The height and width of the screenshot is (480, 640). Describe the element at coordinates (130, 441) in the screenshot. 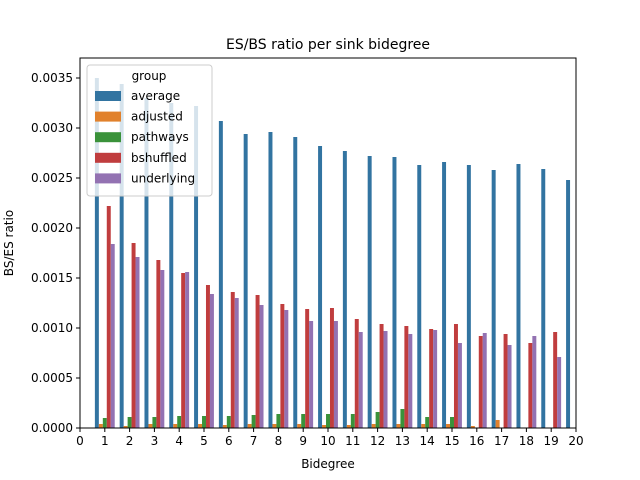

I see `x-tick-label: 2` at that location.